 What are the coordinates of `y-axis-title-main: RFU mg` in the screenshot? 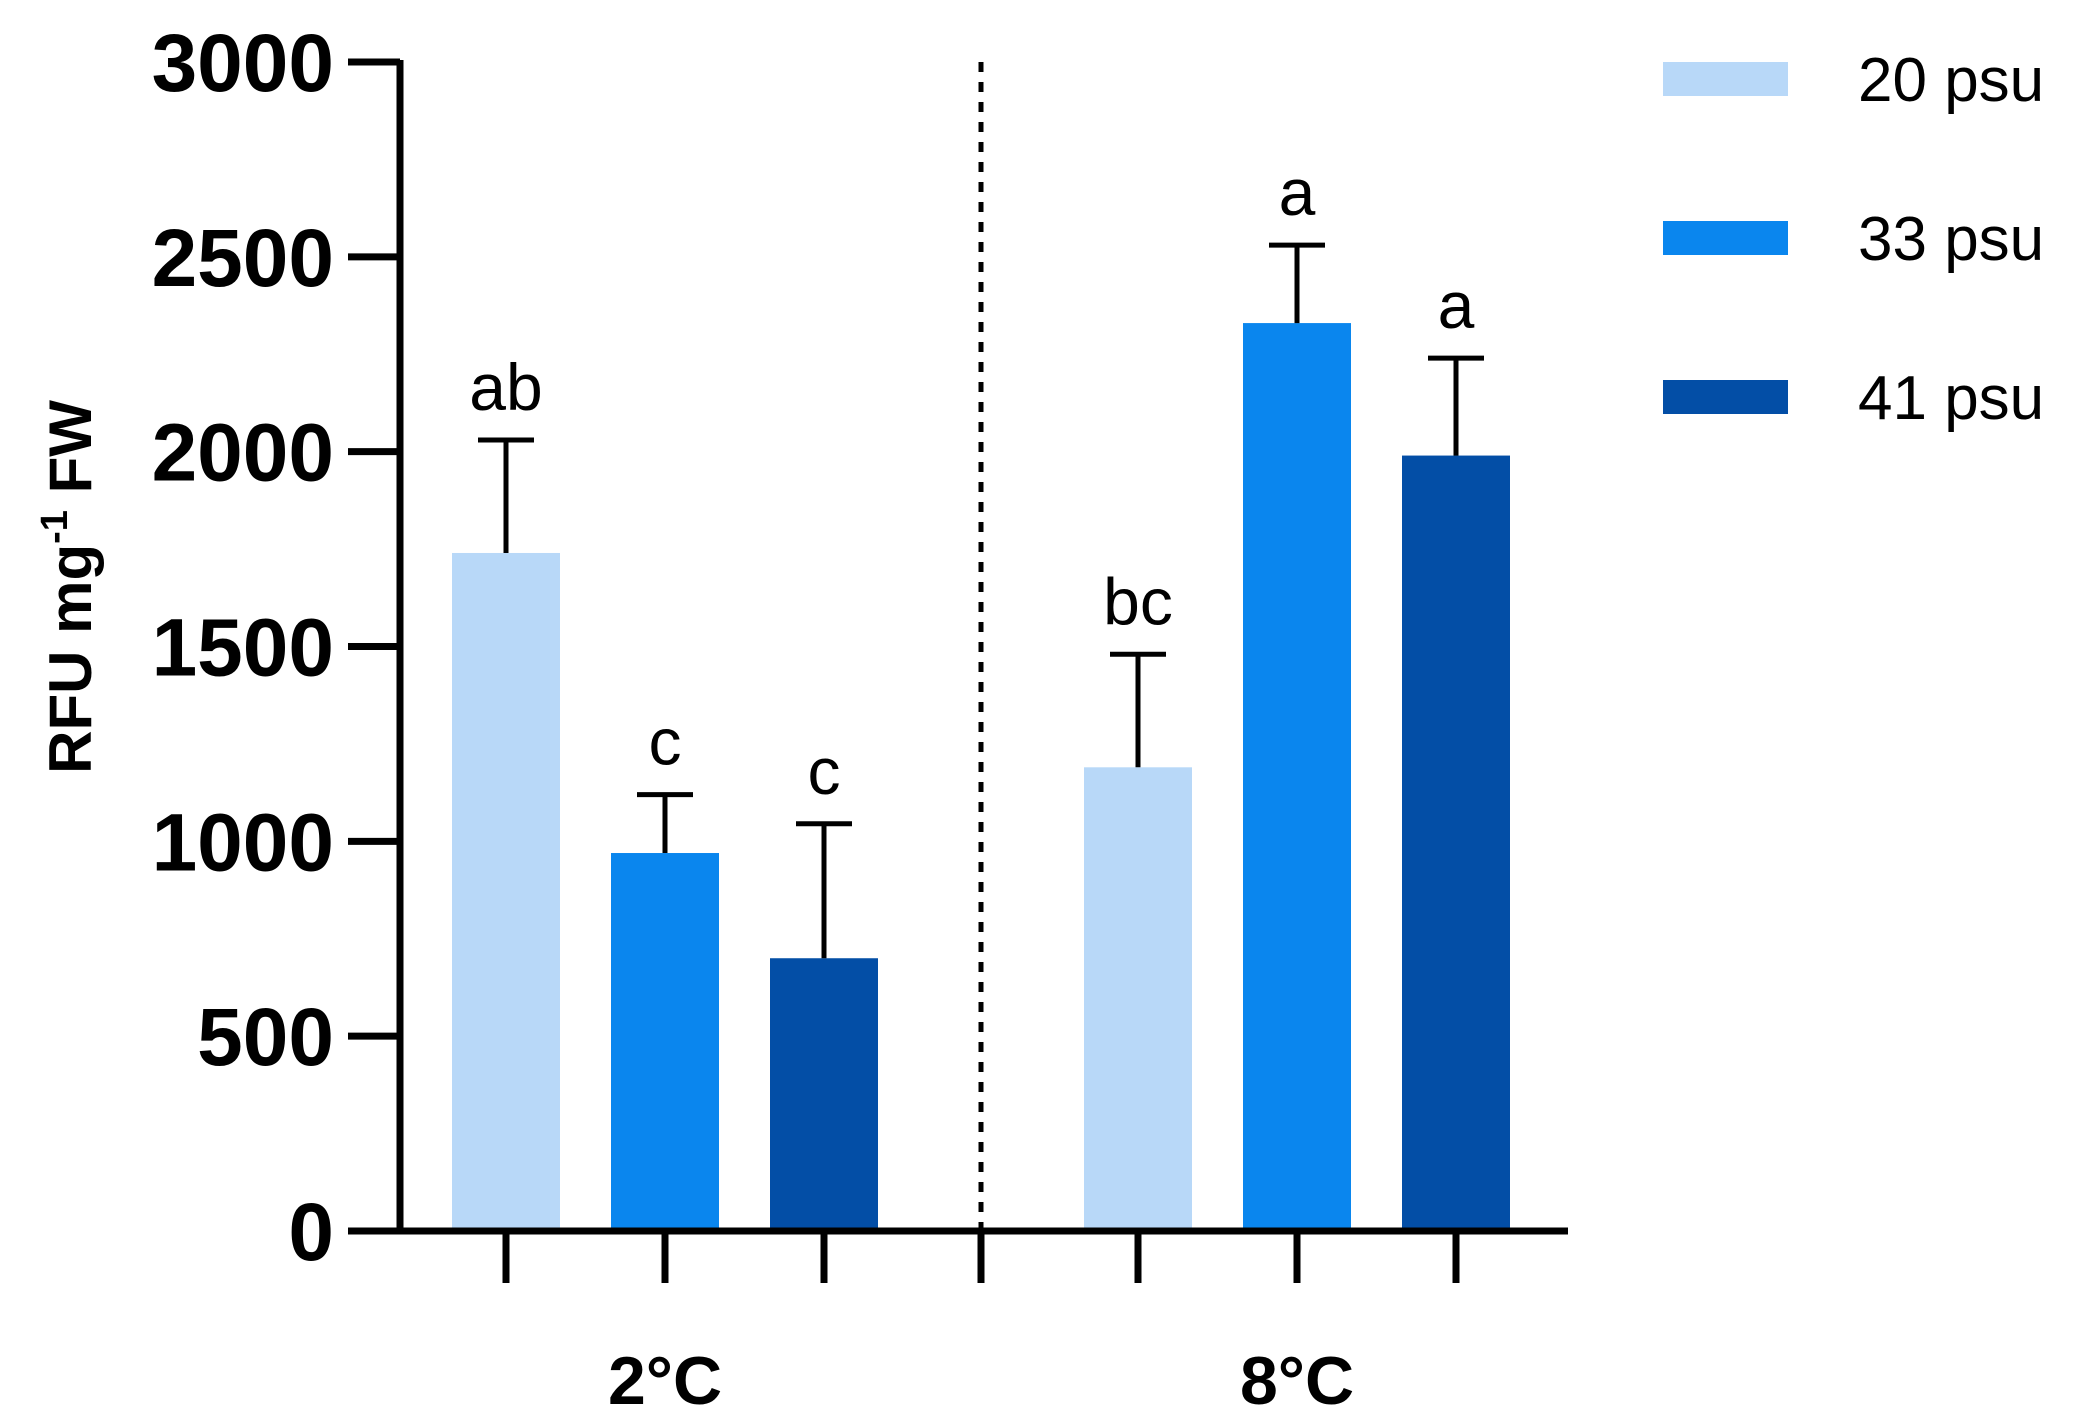 It's located at (70, 659).